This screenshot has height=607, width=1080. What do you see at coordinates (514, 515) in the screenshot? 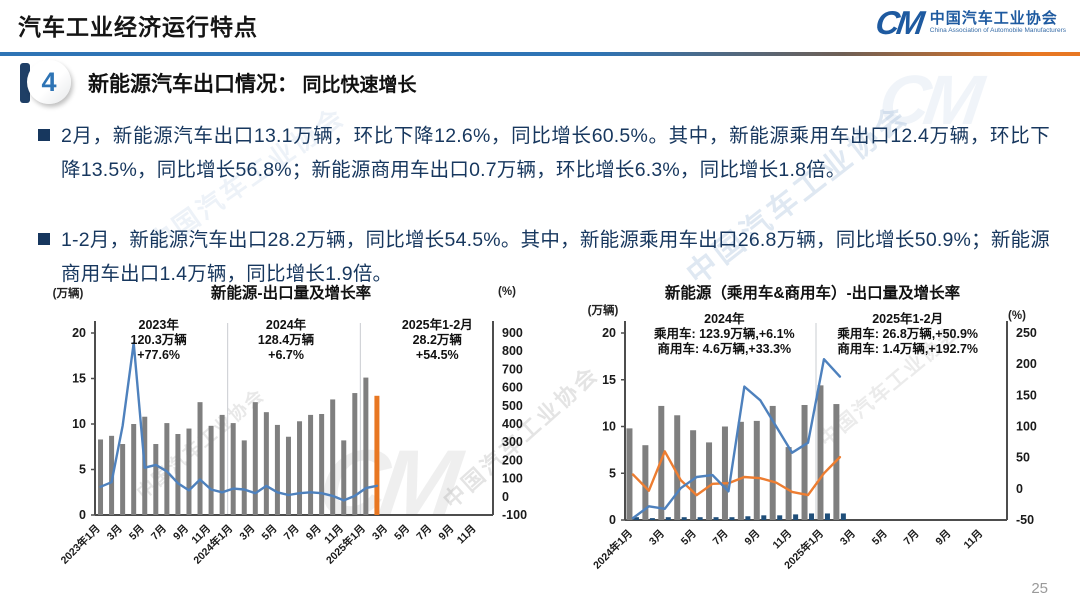
I see `svg-text: -100` at bounding box center [514, 515].